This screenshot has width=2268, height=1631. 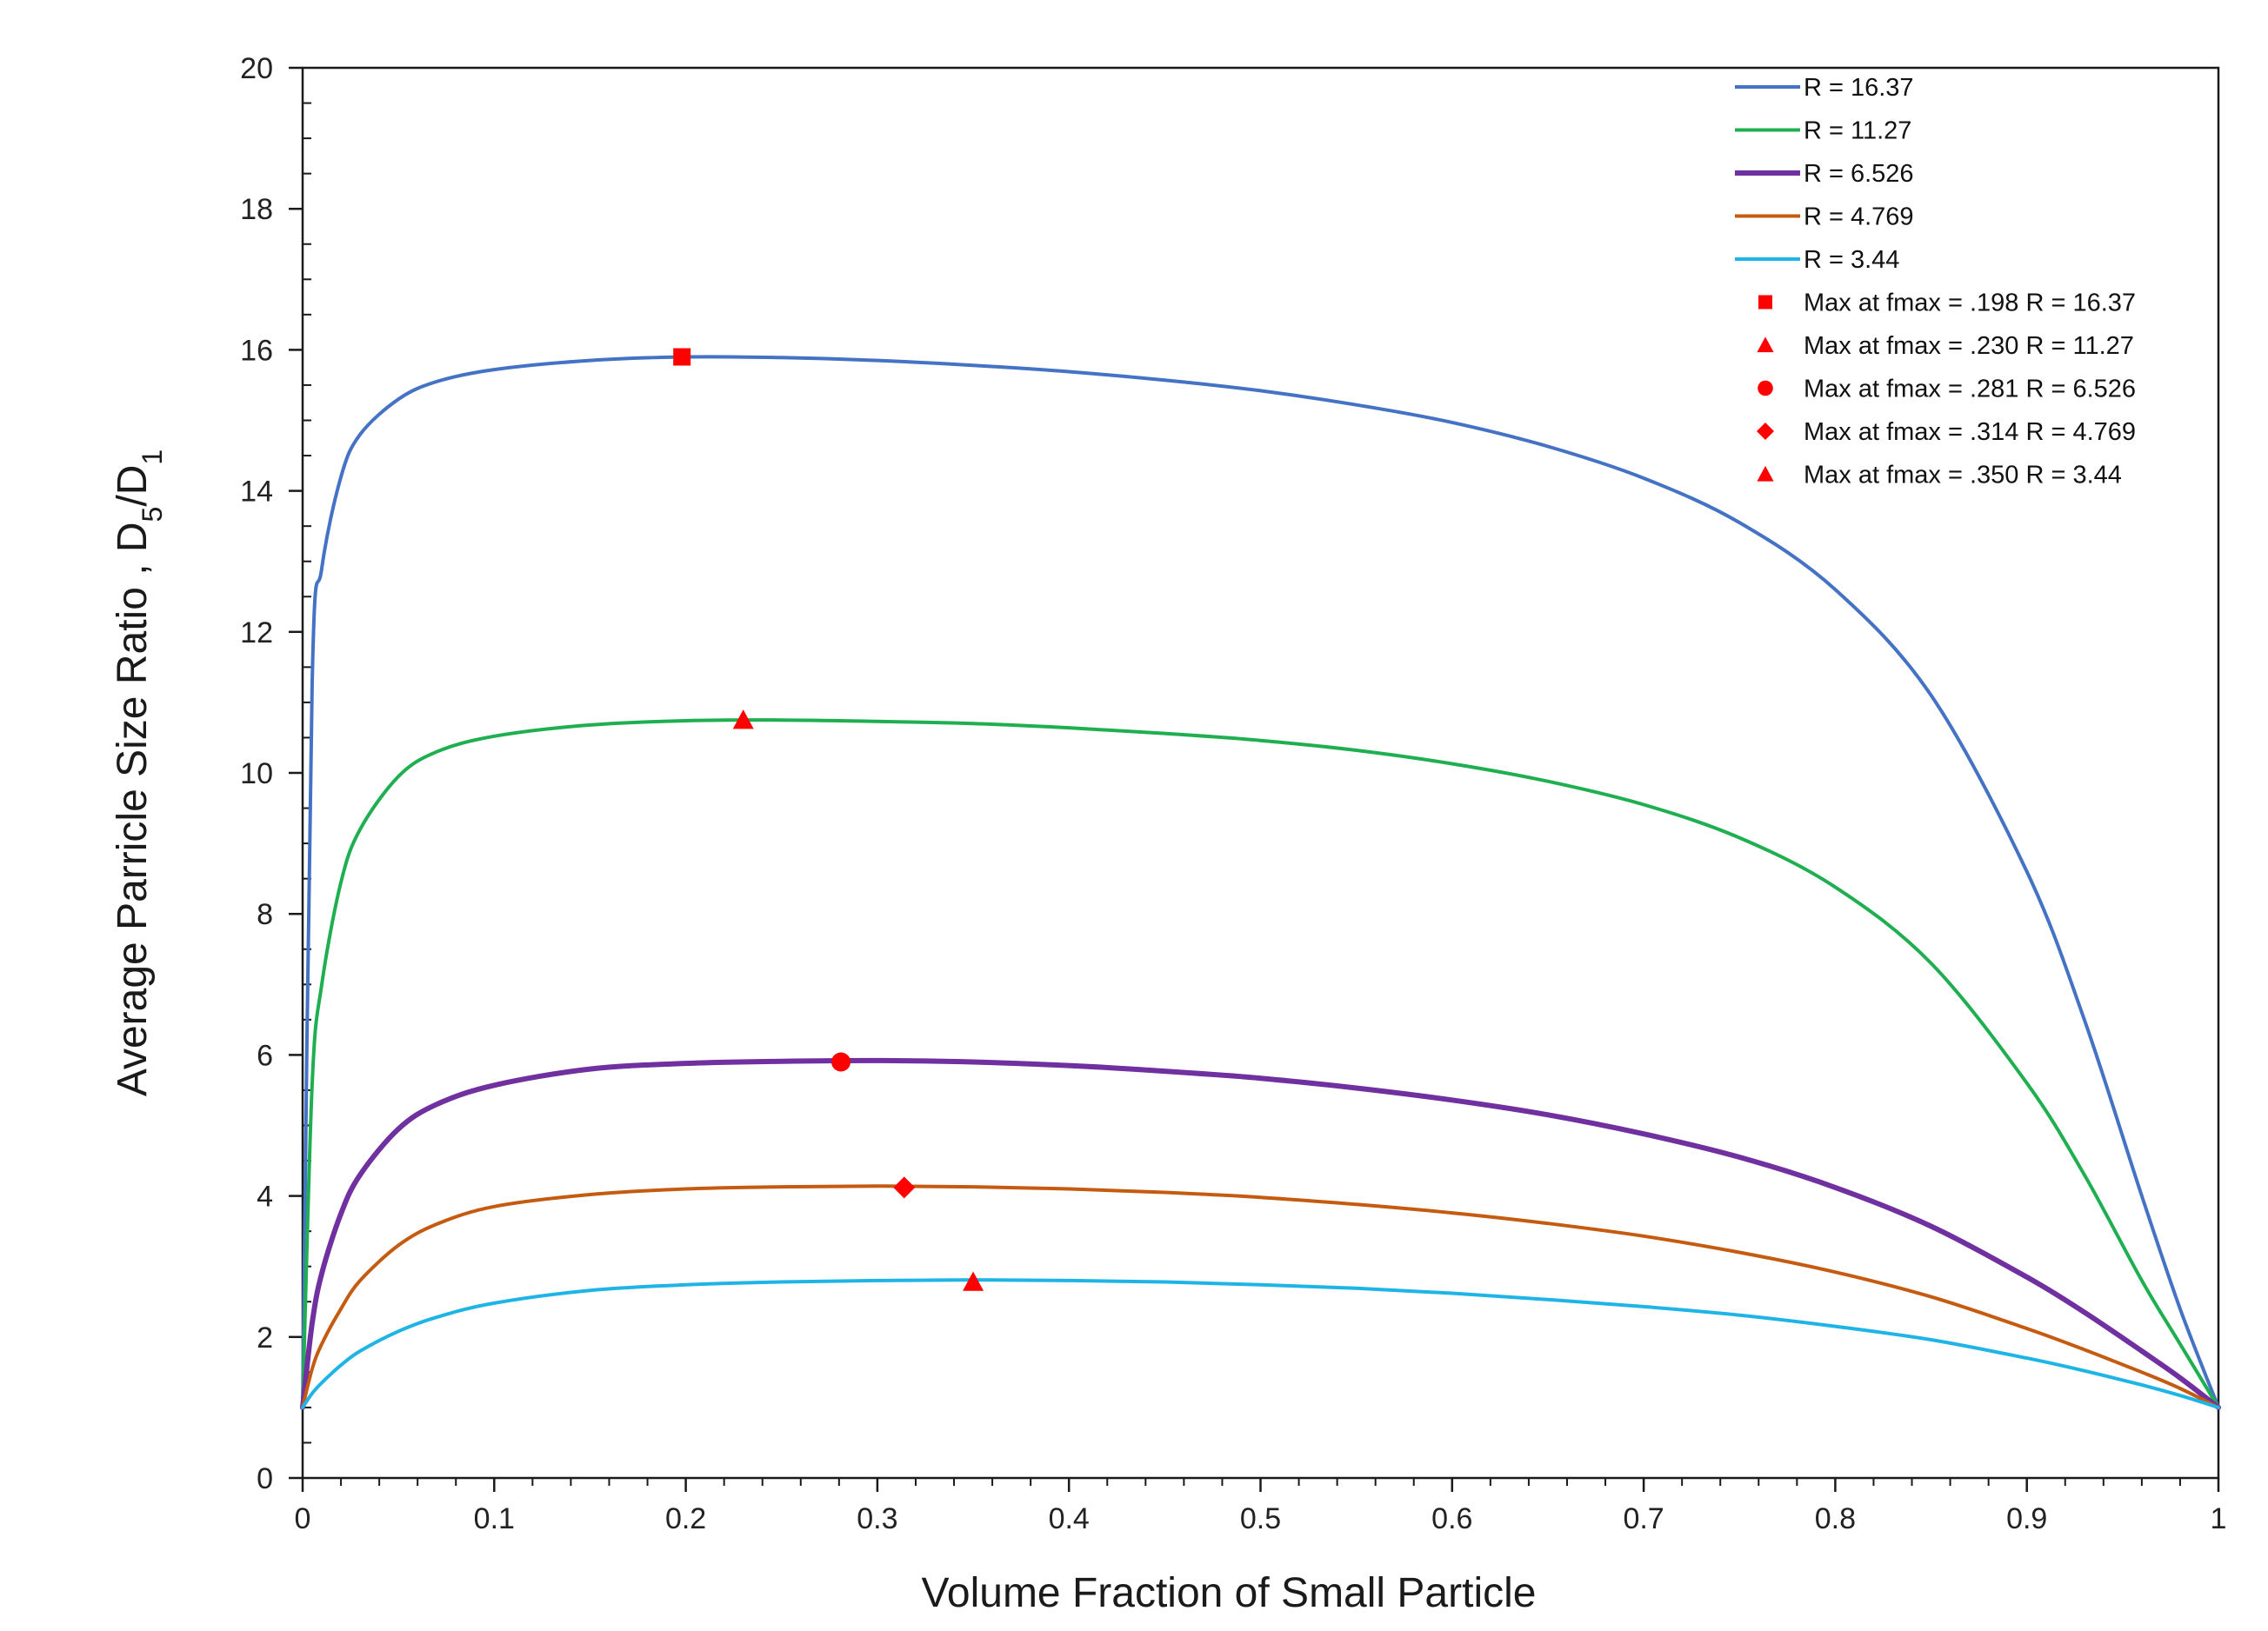 What do you see at coordinates (1069, 1518) in the screenshot?
I see `x-tick-label: 0.4` at bounding box center [1069, 1518].